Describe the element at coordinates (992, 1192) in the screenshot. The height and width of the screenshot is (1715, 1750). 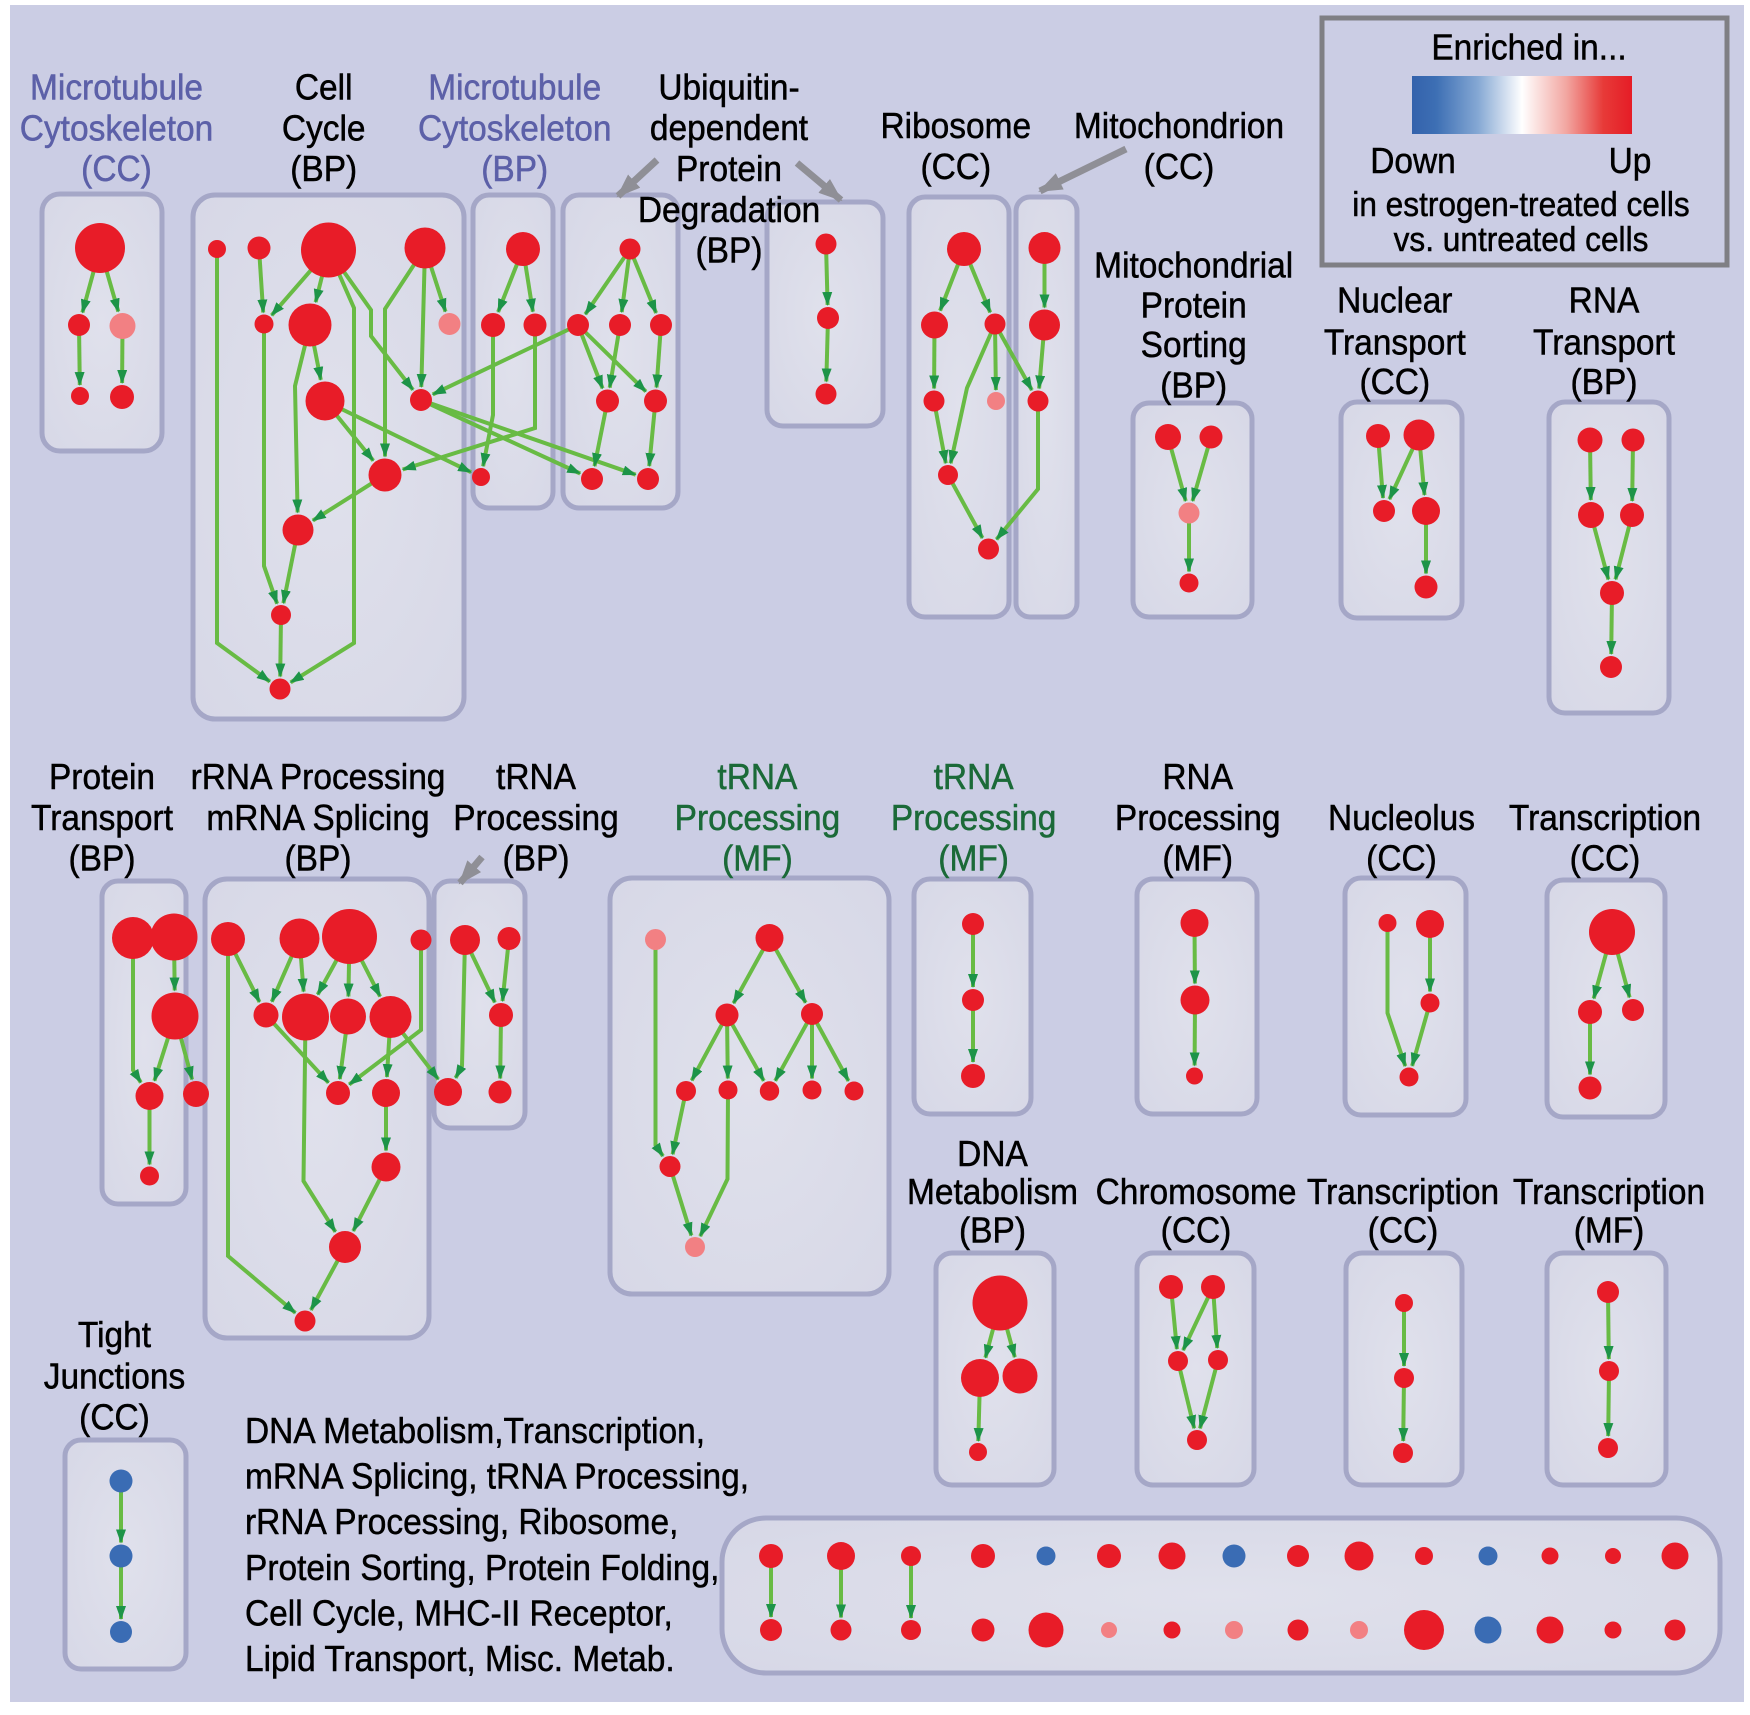
I see `svg-text: Metabolism` at that location.